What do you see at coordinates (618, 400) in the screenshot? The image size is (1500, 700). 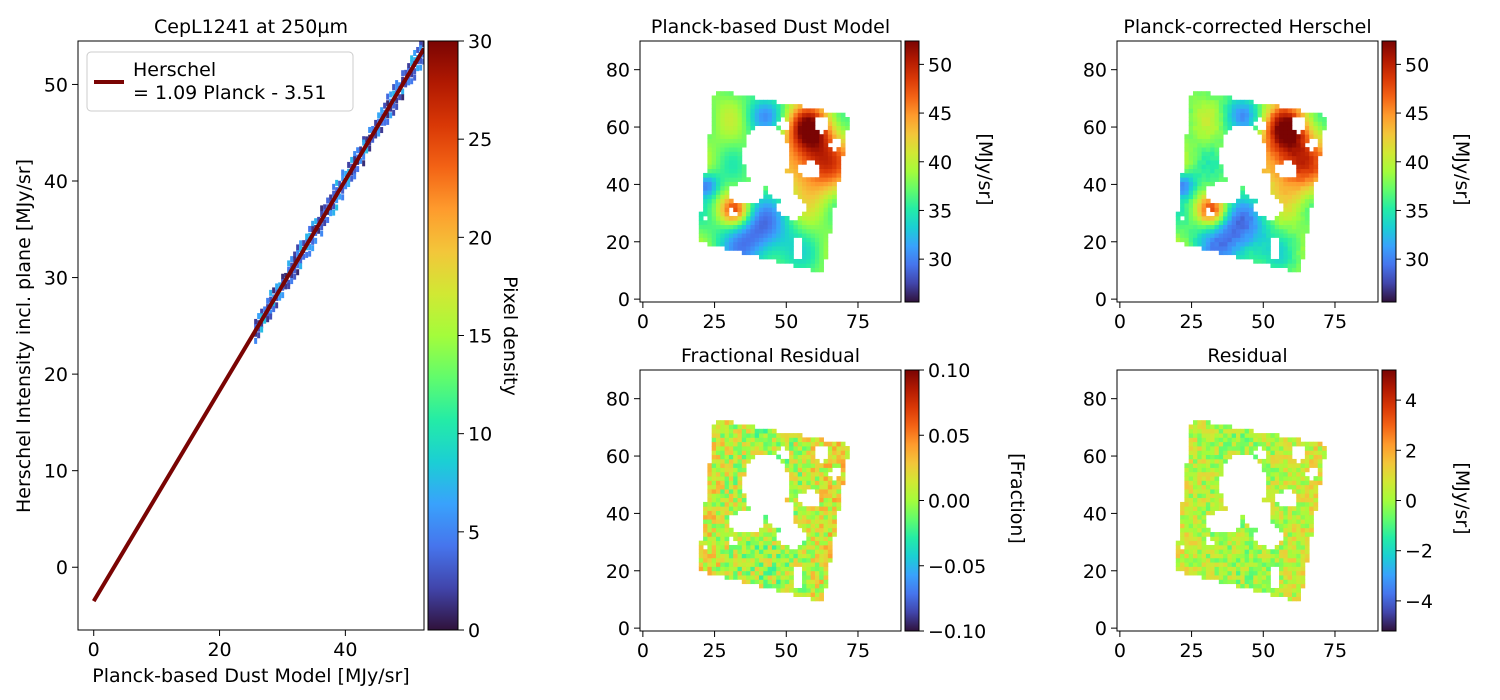 I see `map-y-tick-label: 80` at bounding box center [618, 400].